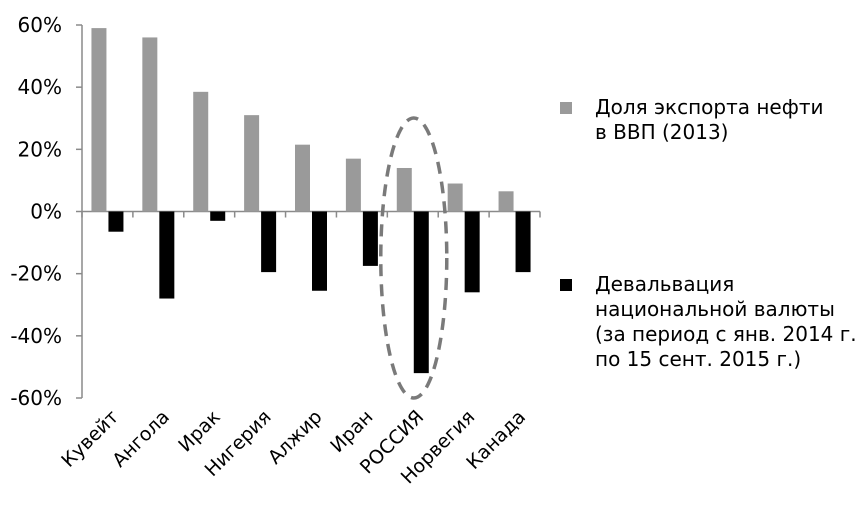 This screenshot has width=862, height=506. What do you see at coordinates (295, 437) in the screenshot?
I see `x-category-label: Алжир` at bounding box center [295, 437].